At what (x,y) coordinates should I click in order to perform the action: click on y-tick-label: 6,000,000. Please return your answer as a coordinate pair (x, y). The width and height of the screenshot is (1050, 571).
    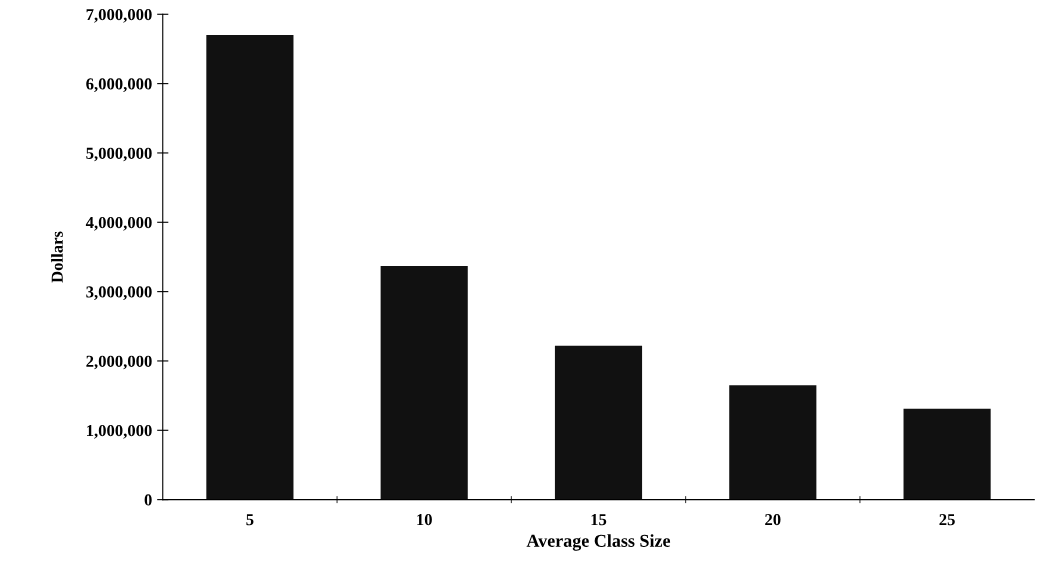
    Looking at the image, I should click on (119, 85).